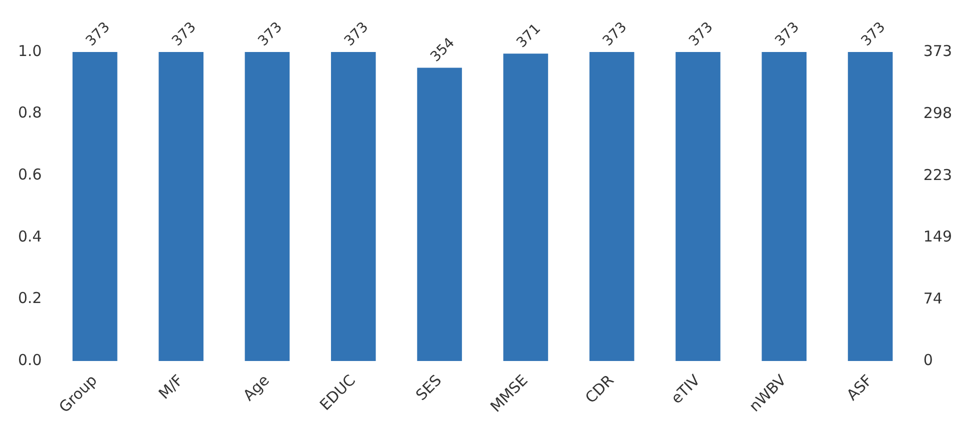  I want to click on y2-tick-label: 223, so click(937, 175).